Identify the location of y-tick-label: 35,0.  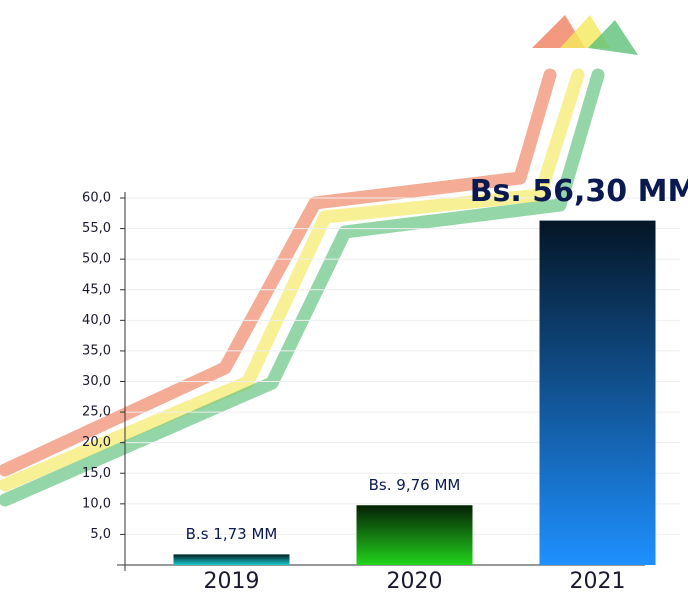
(96, 350).